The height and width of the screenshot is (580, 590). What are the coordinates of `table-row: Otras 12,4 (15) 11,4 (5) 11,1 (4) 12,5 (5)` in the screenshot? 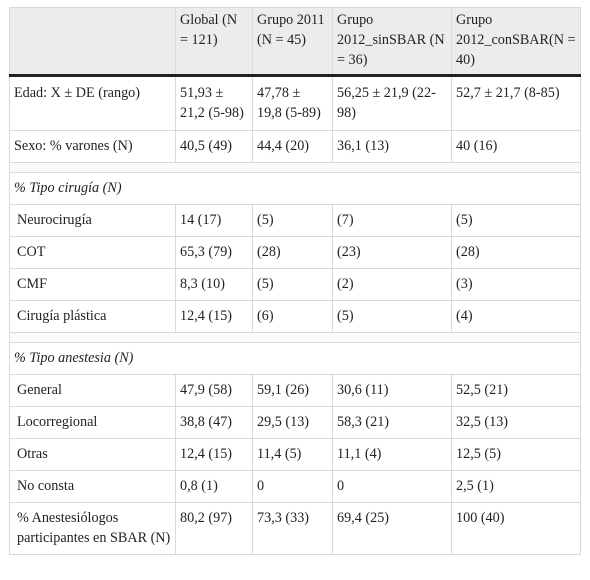 It's located at (295, 454).